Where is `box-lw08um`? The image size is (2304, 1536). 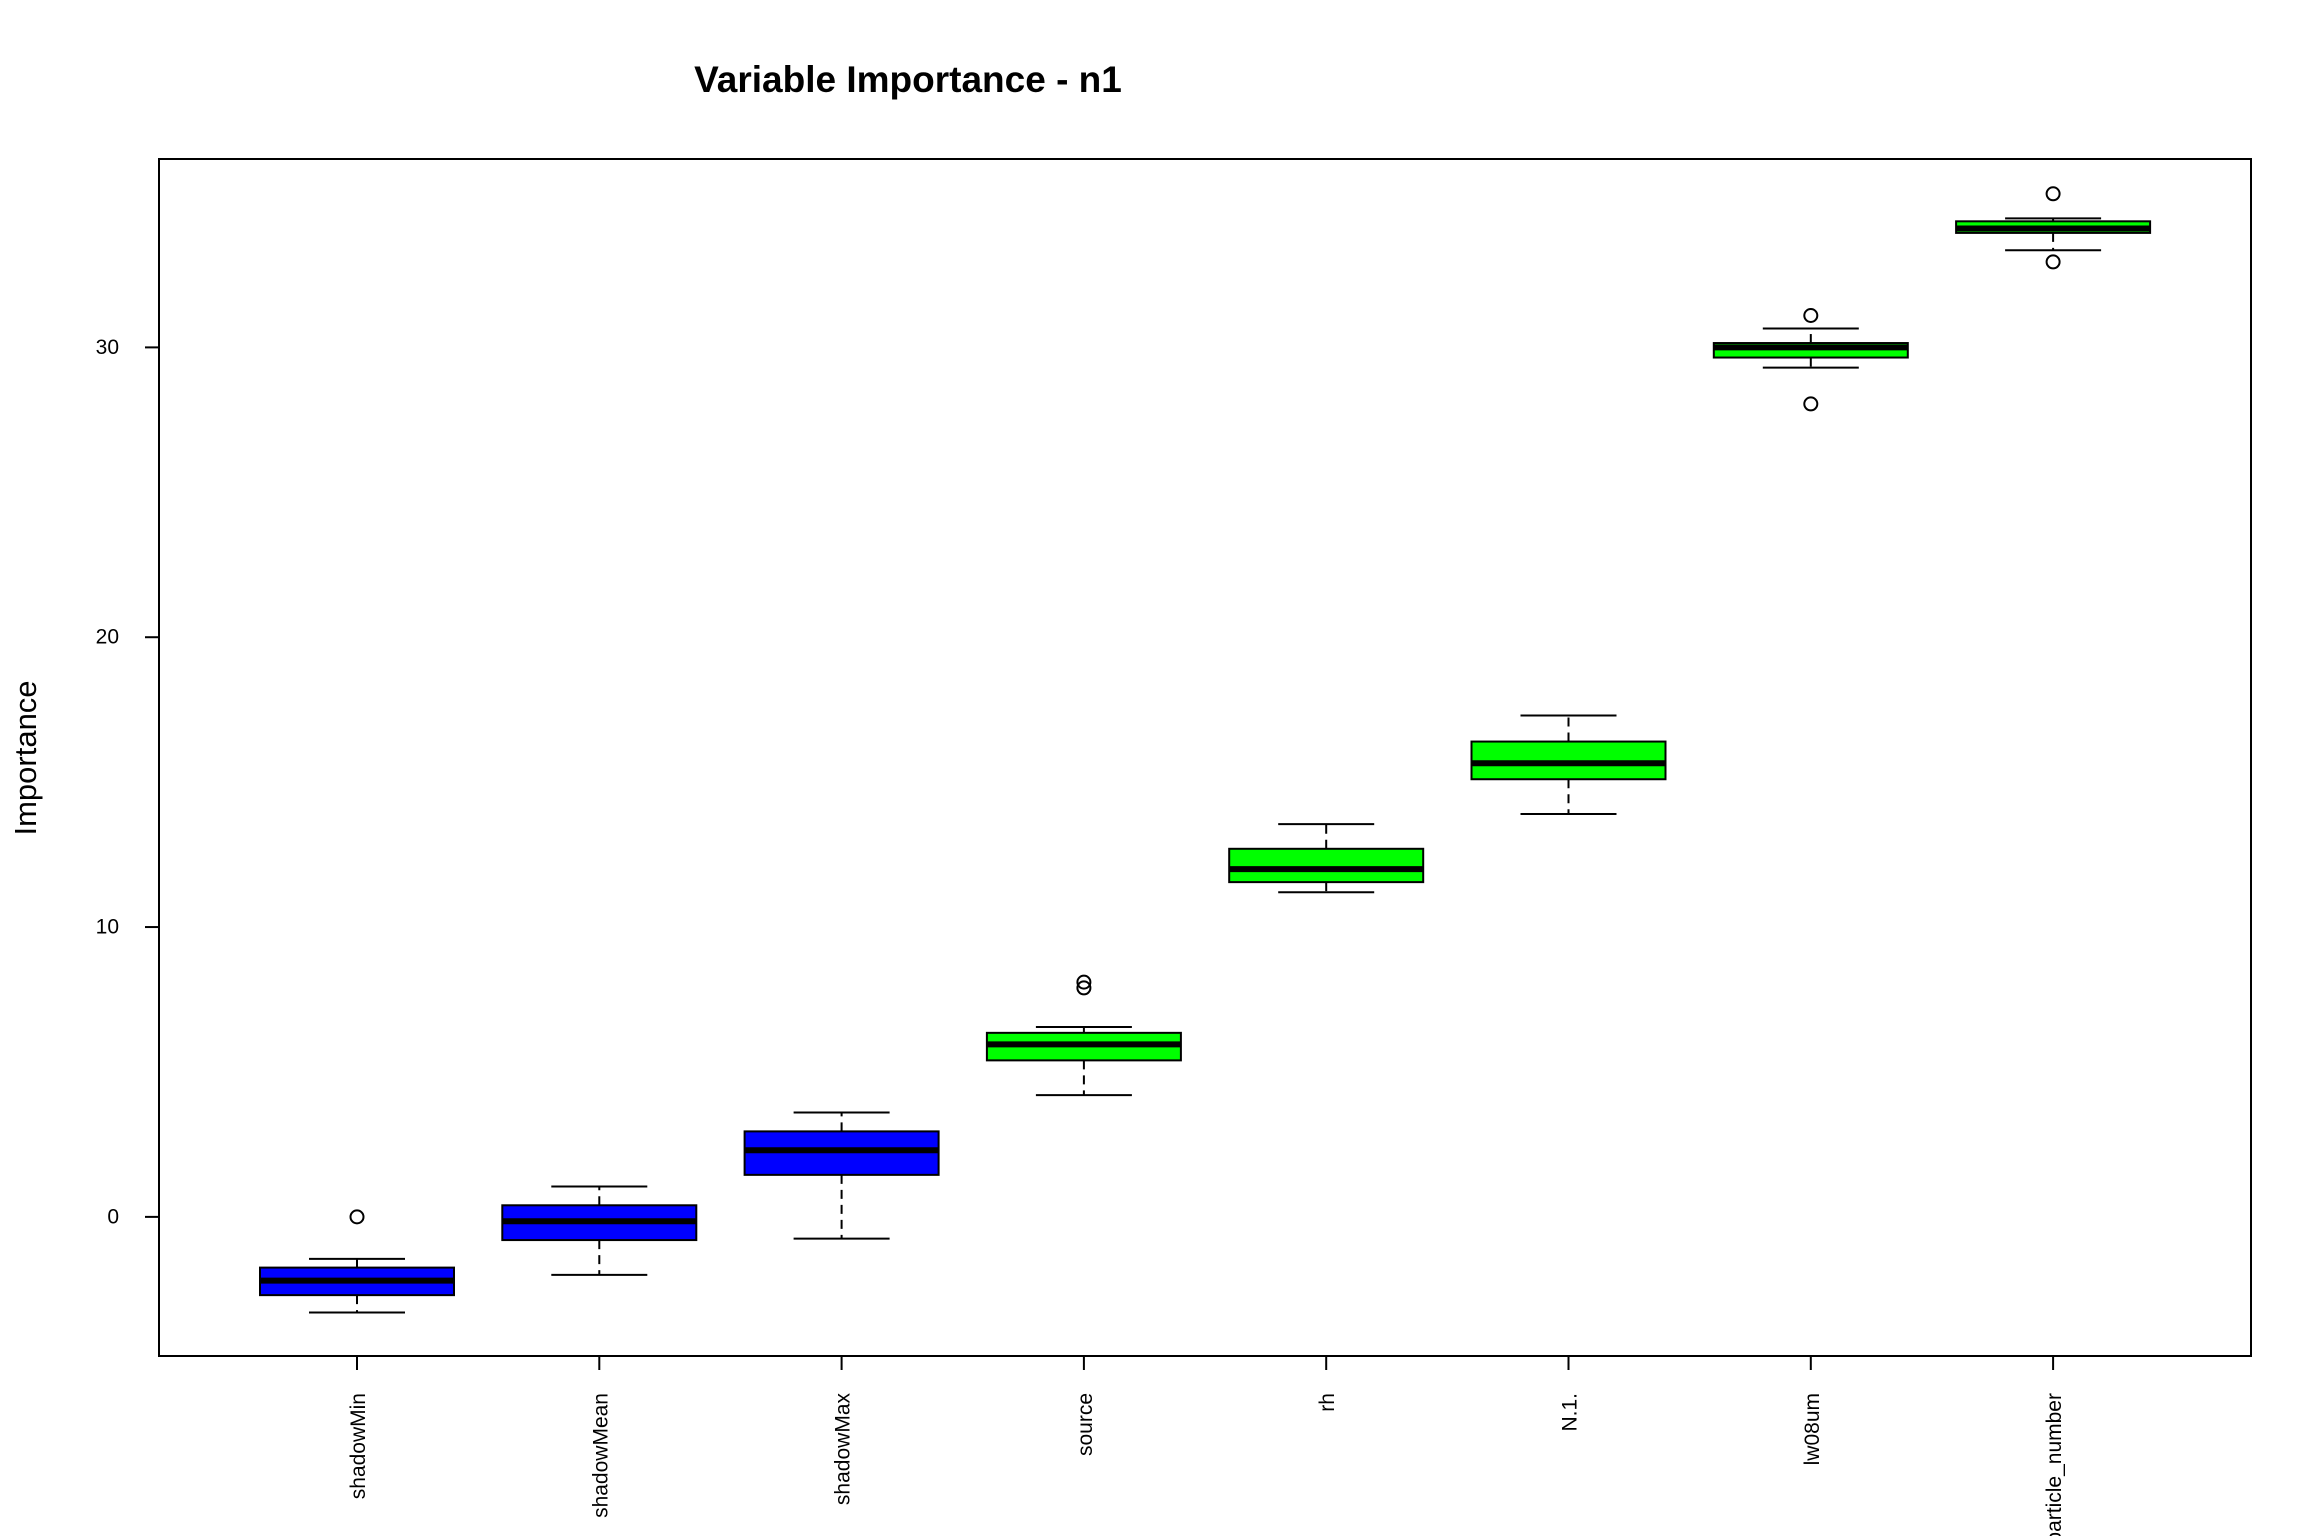 box-lw08um is located at coordinates (1810, 360).